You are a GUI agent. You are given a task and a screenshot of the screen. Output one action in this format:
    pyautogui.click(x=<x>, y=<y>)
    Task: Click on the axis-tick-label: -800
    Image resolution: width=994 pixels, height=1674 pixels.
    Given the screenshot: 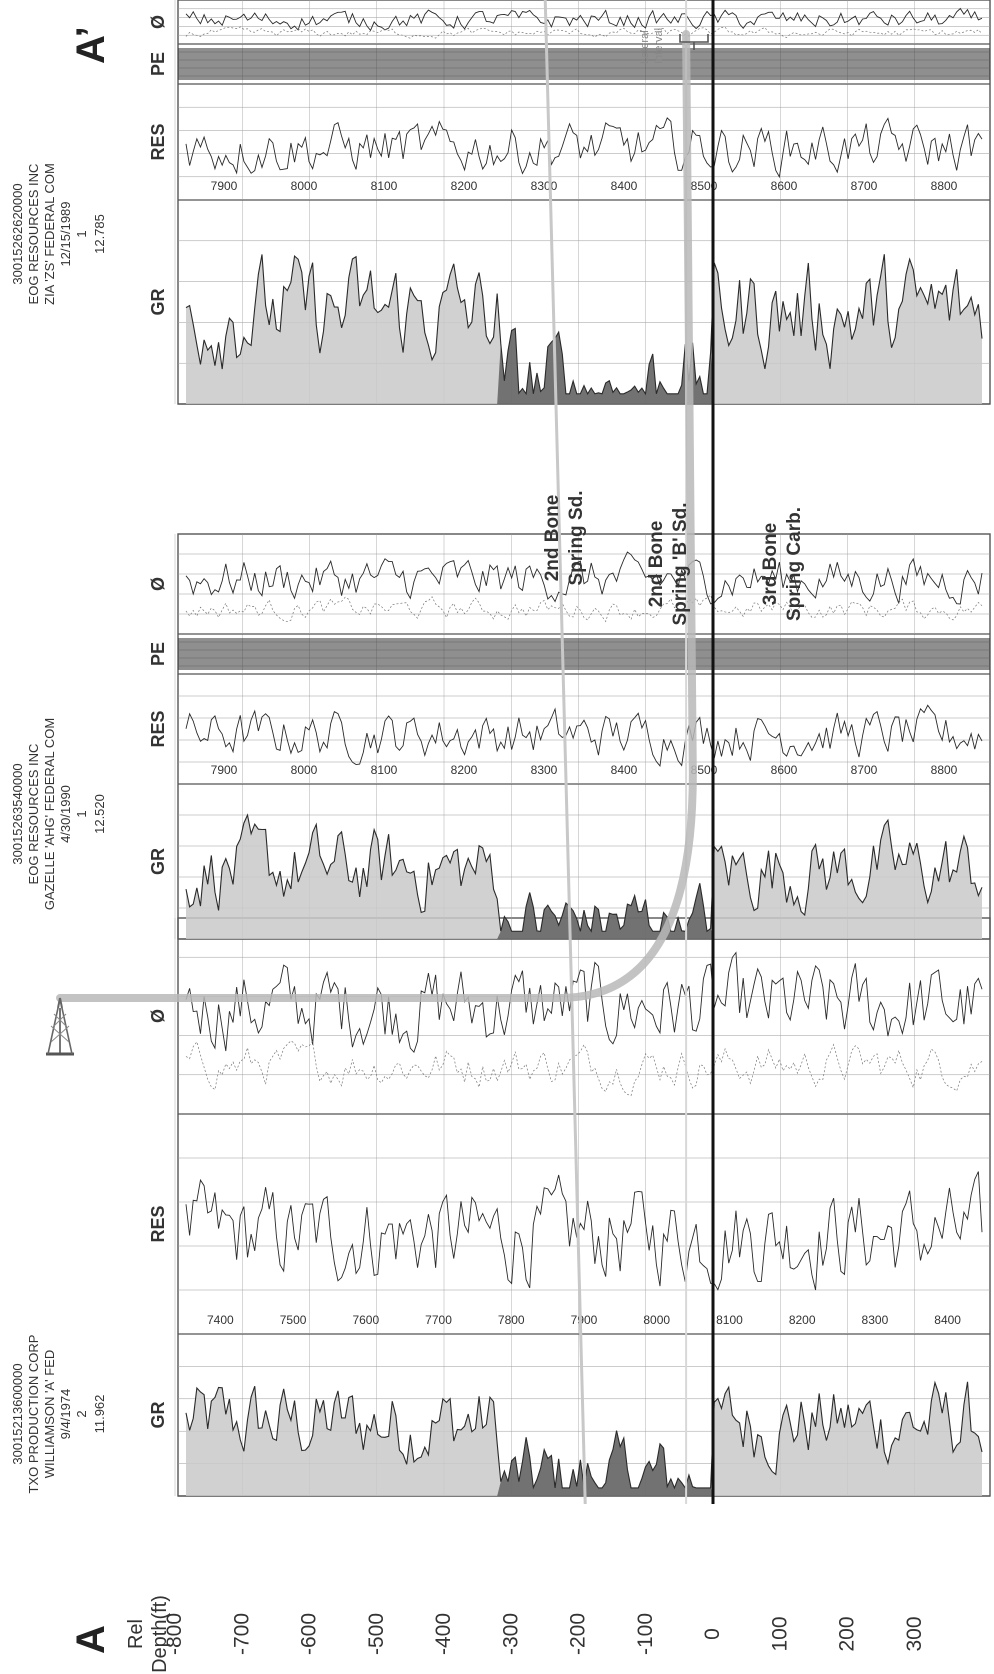 What is the action you would take?
    pyautogui.click(x=174, y=1634)
    